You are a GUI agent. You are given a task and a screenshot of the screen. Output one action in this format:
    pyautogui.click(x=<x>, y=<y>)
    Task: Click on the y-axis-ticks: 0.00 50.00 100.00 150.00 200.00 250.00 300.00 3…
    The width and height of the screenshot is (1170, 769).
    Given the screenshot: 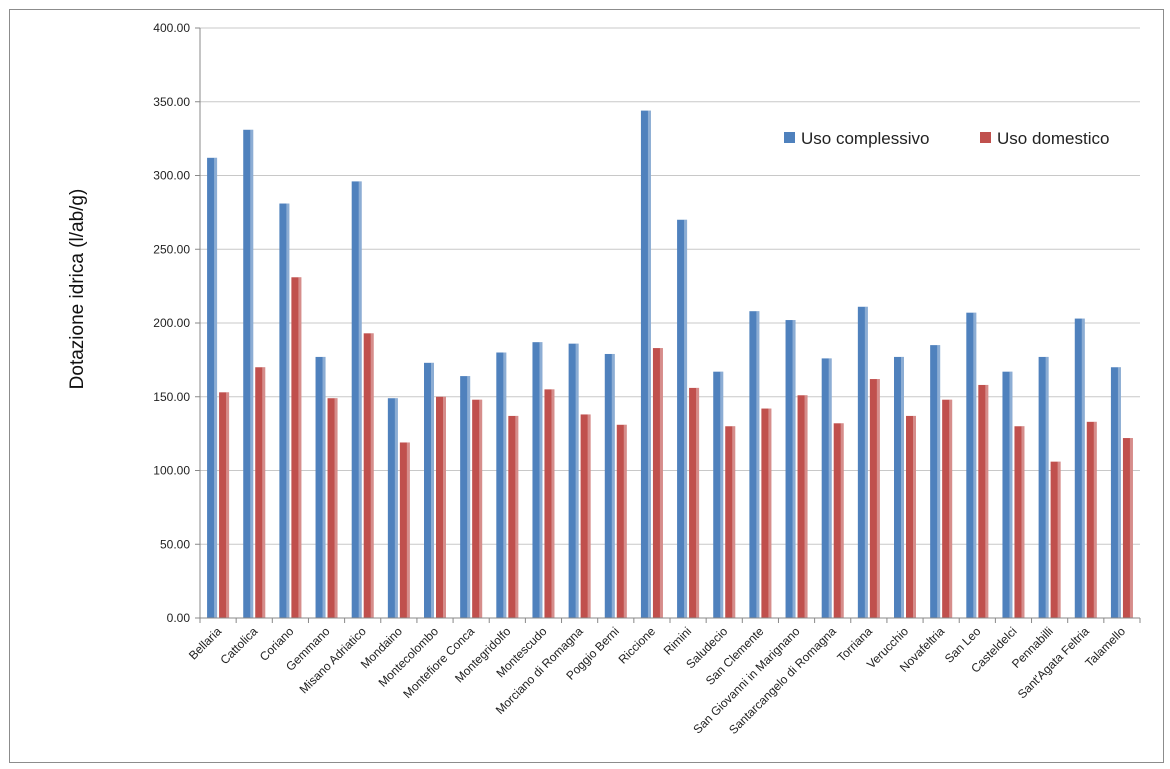 What is the action you would take?
    pyautogui.click(x=176, y=323)
    